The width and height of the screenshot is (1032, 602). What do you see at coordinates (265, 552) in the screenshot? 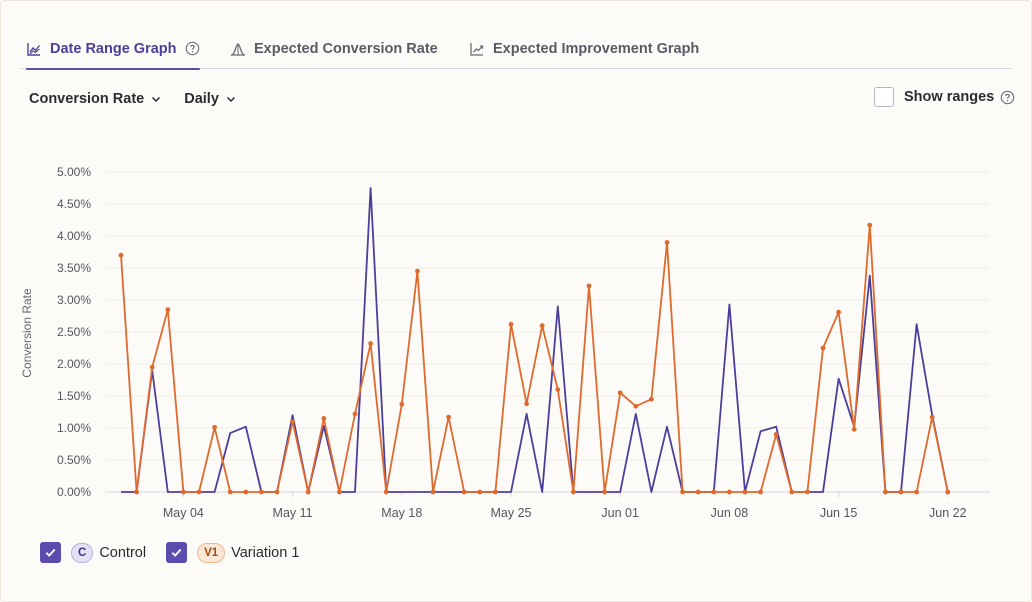
I see `variation-1-label: Variation 1` at bounding box center [265, 552].